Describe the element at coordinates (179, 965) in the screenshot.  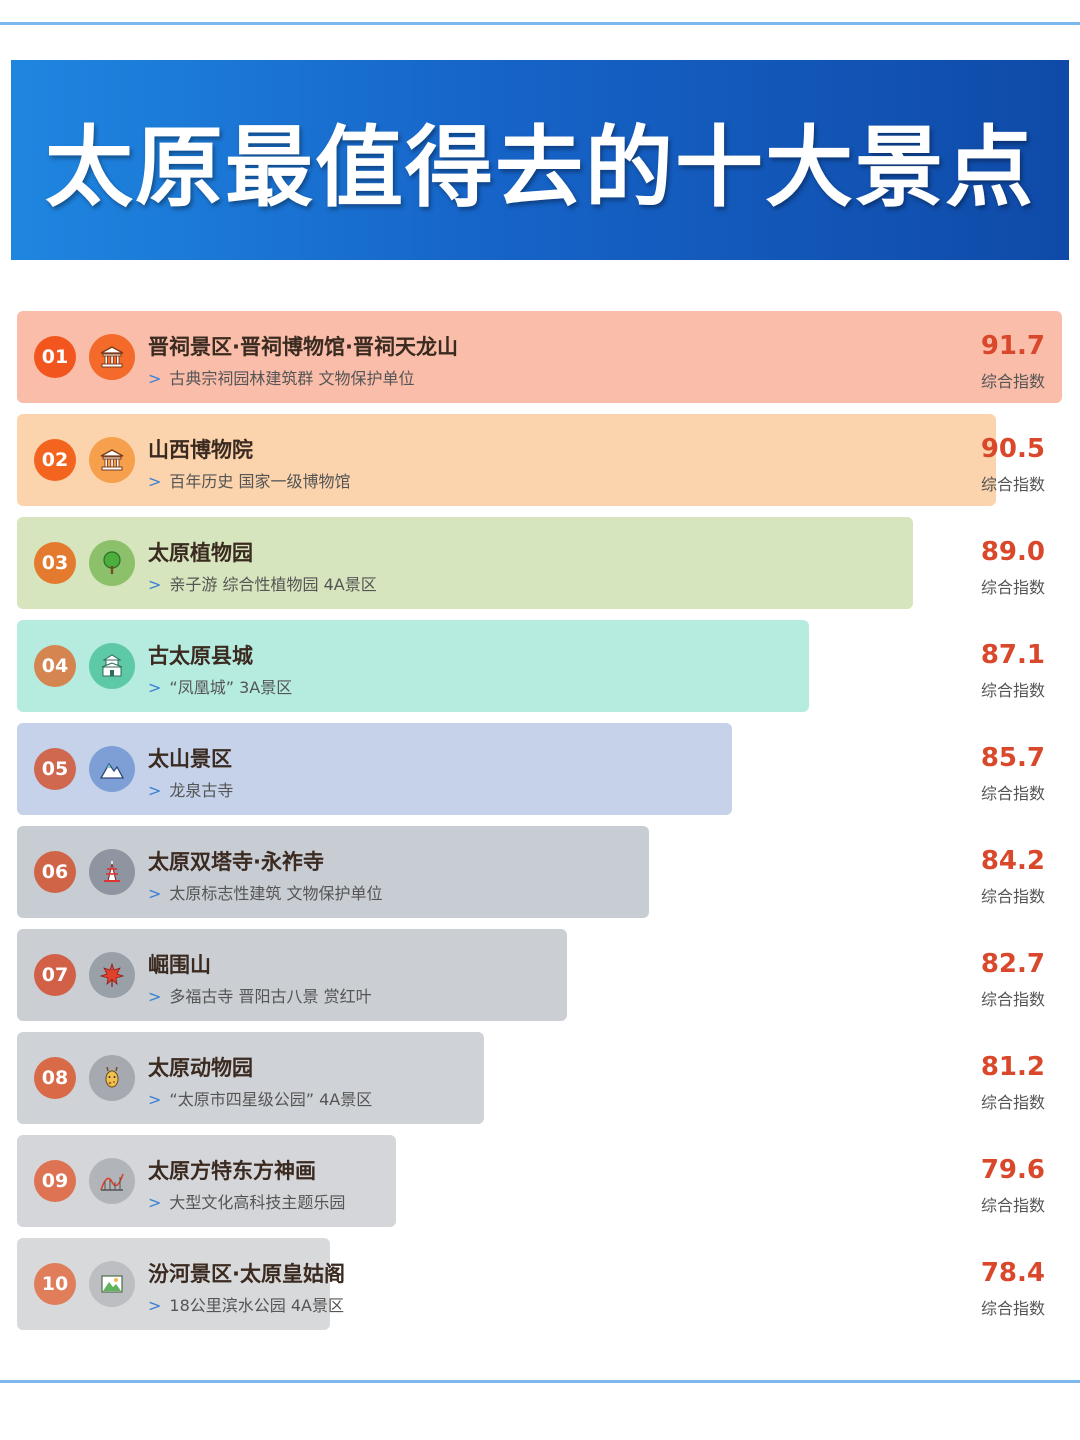
I see `attraction-name: 崛围山` at that location.